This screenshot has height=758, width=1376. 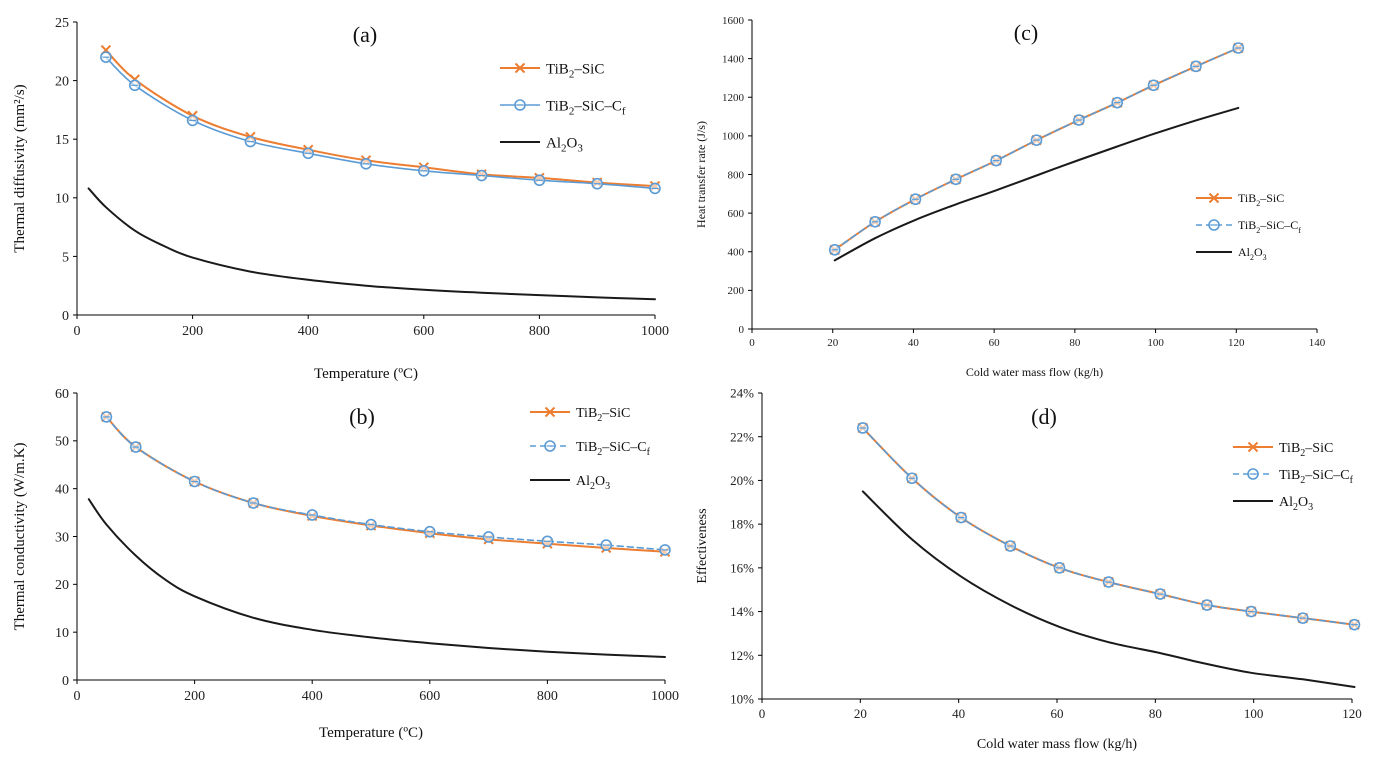 What do you see at coordinates (742, 436) in the screenshot?
I see `y-tick-label: 22%` at bounding box center [742, 436].